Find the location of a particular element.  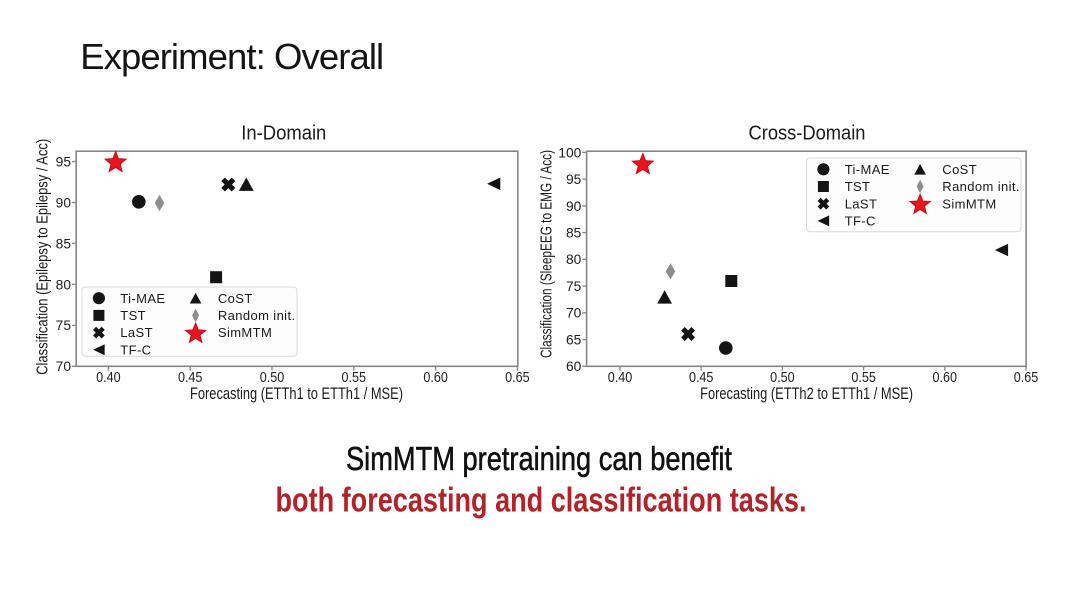

svg-text:Forecasting (ETTh1 to ETTh1 /: Forecasting (ETTh1 to ETTh1 / MSE) is located at coordinates (296, 393).